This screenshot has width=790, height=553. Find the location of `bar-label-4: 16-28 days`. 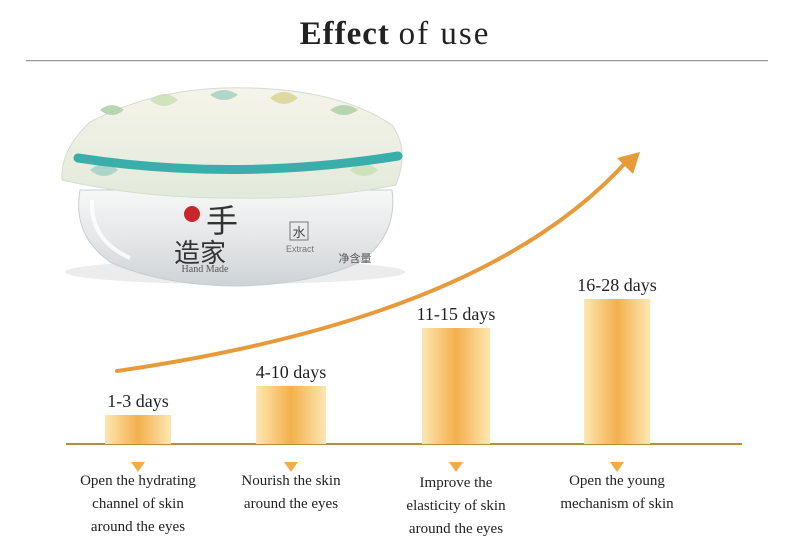

bar-label-4: 16-28 days is located at coordinates (617, 285).